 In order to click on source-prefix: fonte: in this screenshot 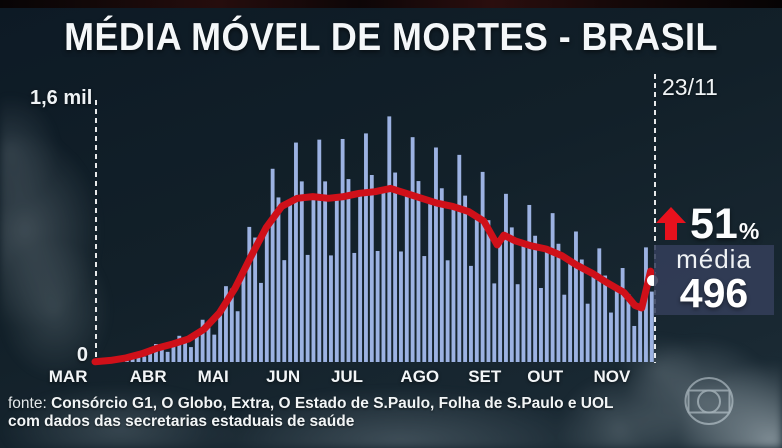, I will do `click(27, 403)`.